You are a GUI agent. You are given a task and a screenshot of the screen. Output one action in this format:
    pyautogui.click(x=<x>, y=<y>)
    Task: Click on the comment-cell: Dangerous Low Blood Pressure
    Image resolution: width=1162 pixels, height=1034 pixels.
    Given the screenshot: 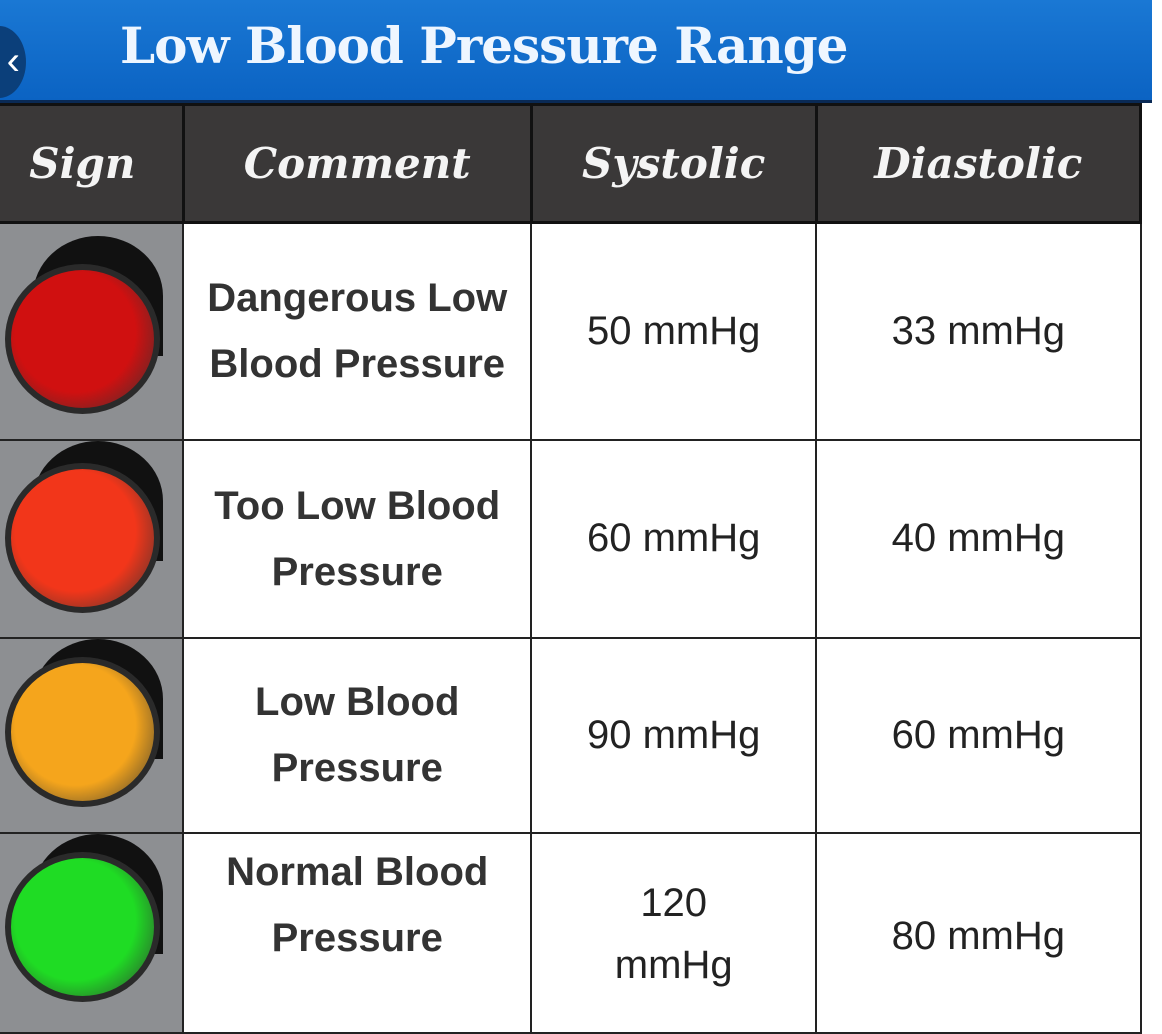 What is the action you would take?
    pyautogui.click(x=357, y=331)
    